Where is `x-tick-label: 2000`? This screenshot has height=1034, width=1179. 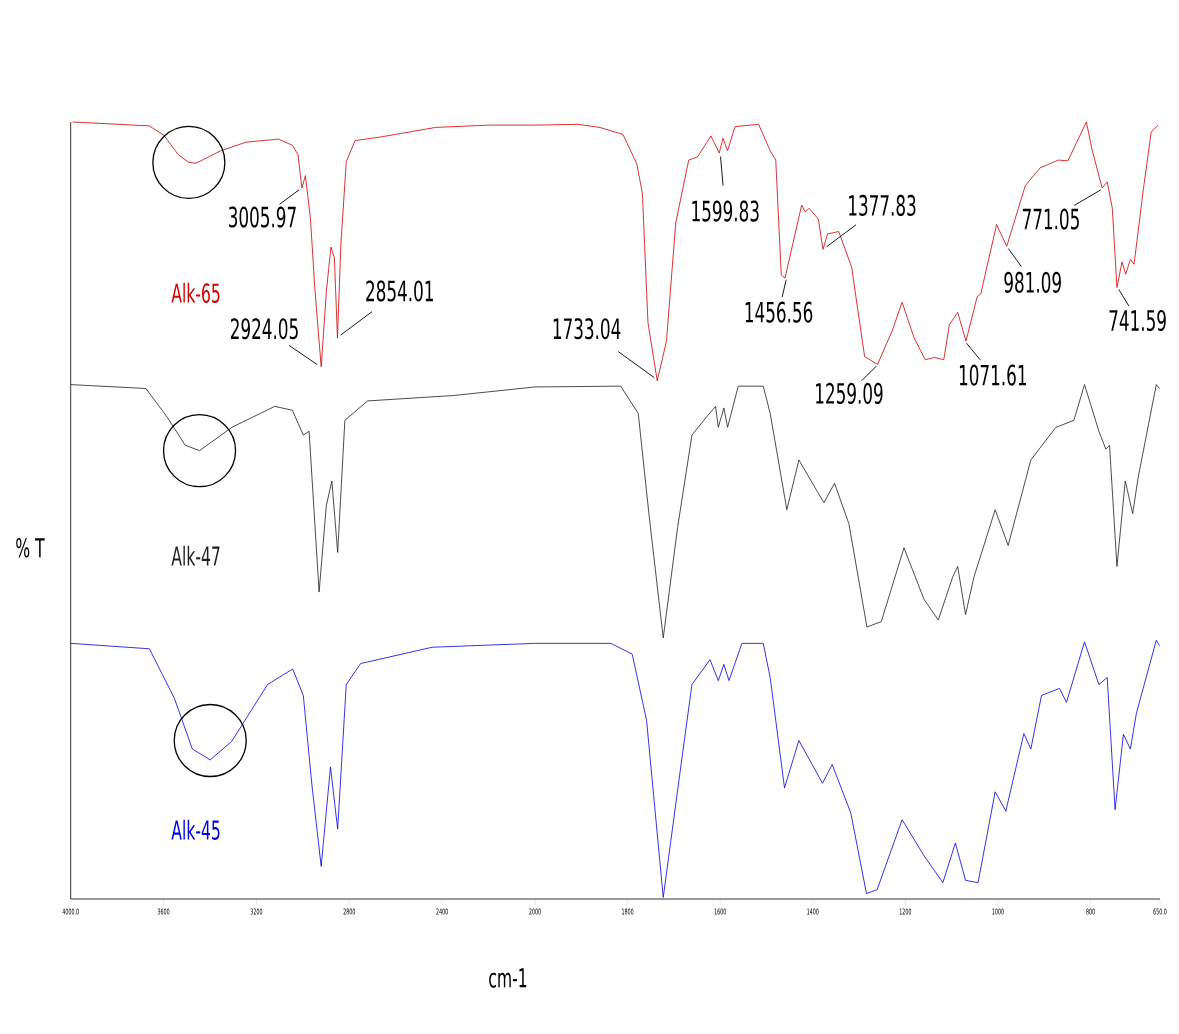 x-tick-label: 2000 is located at coordinates (535, 911).